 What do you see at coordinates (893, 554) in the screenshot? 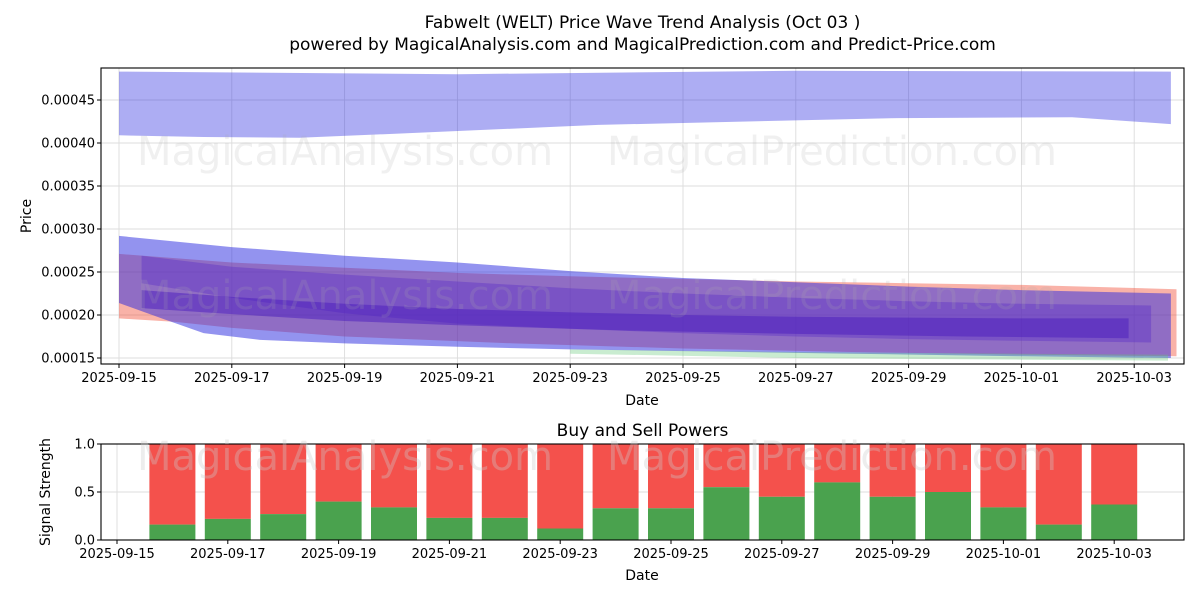
I see `bottom-x-tick-label: 2025-09-29` at bounding box center [893, 554].